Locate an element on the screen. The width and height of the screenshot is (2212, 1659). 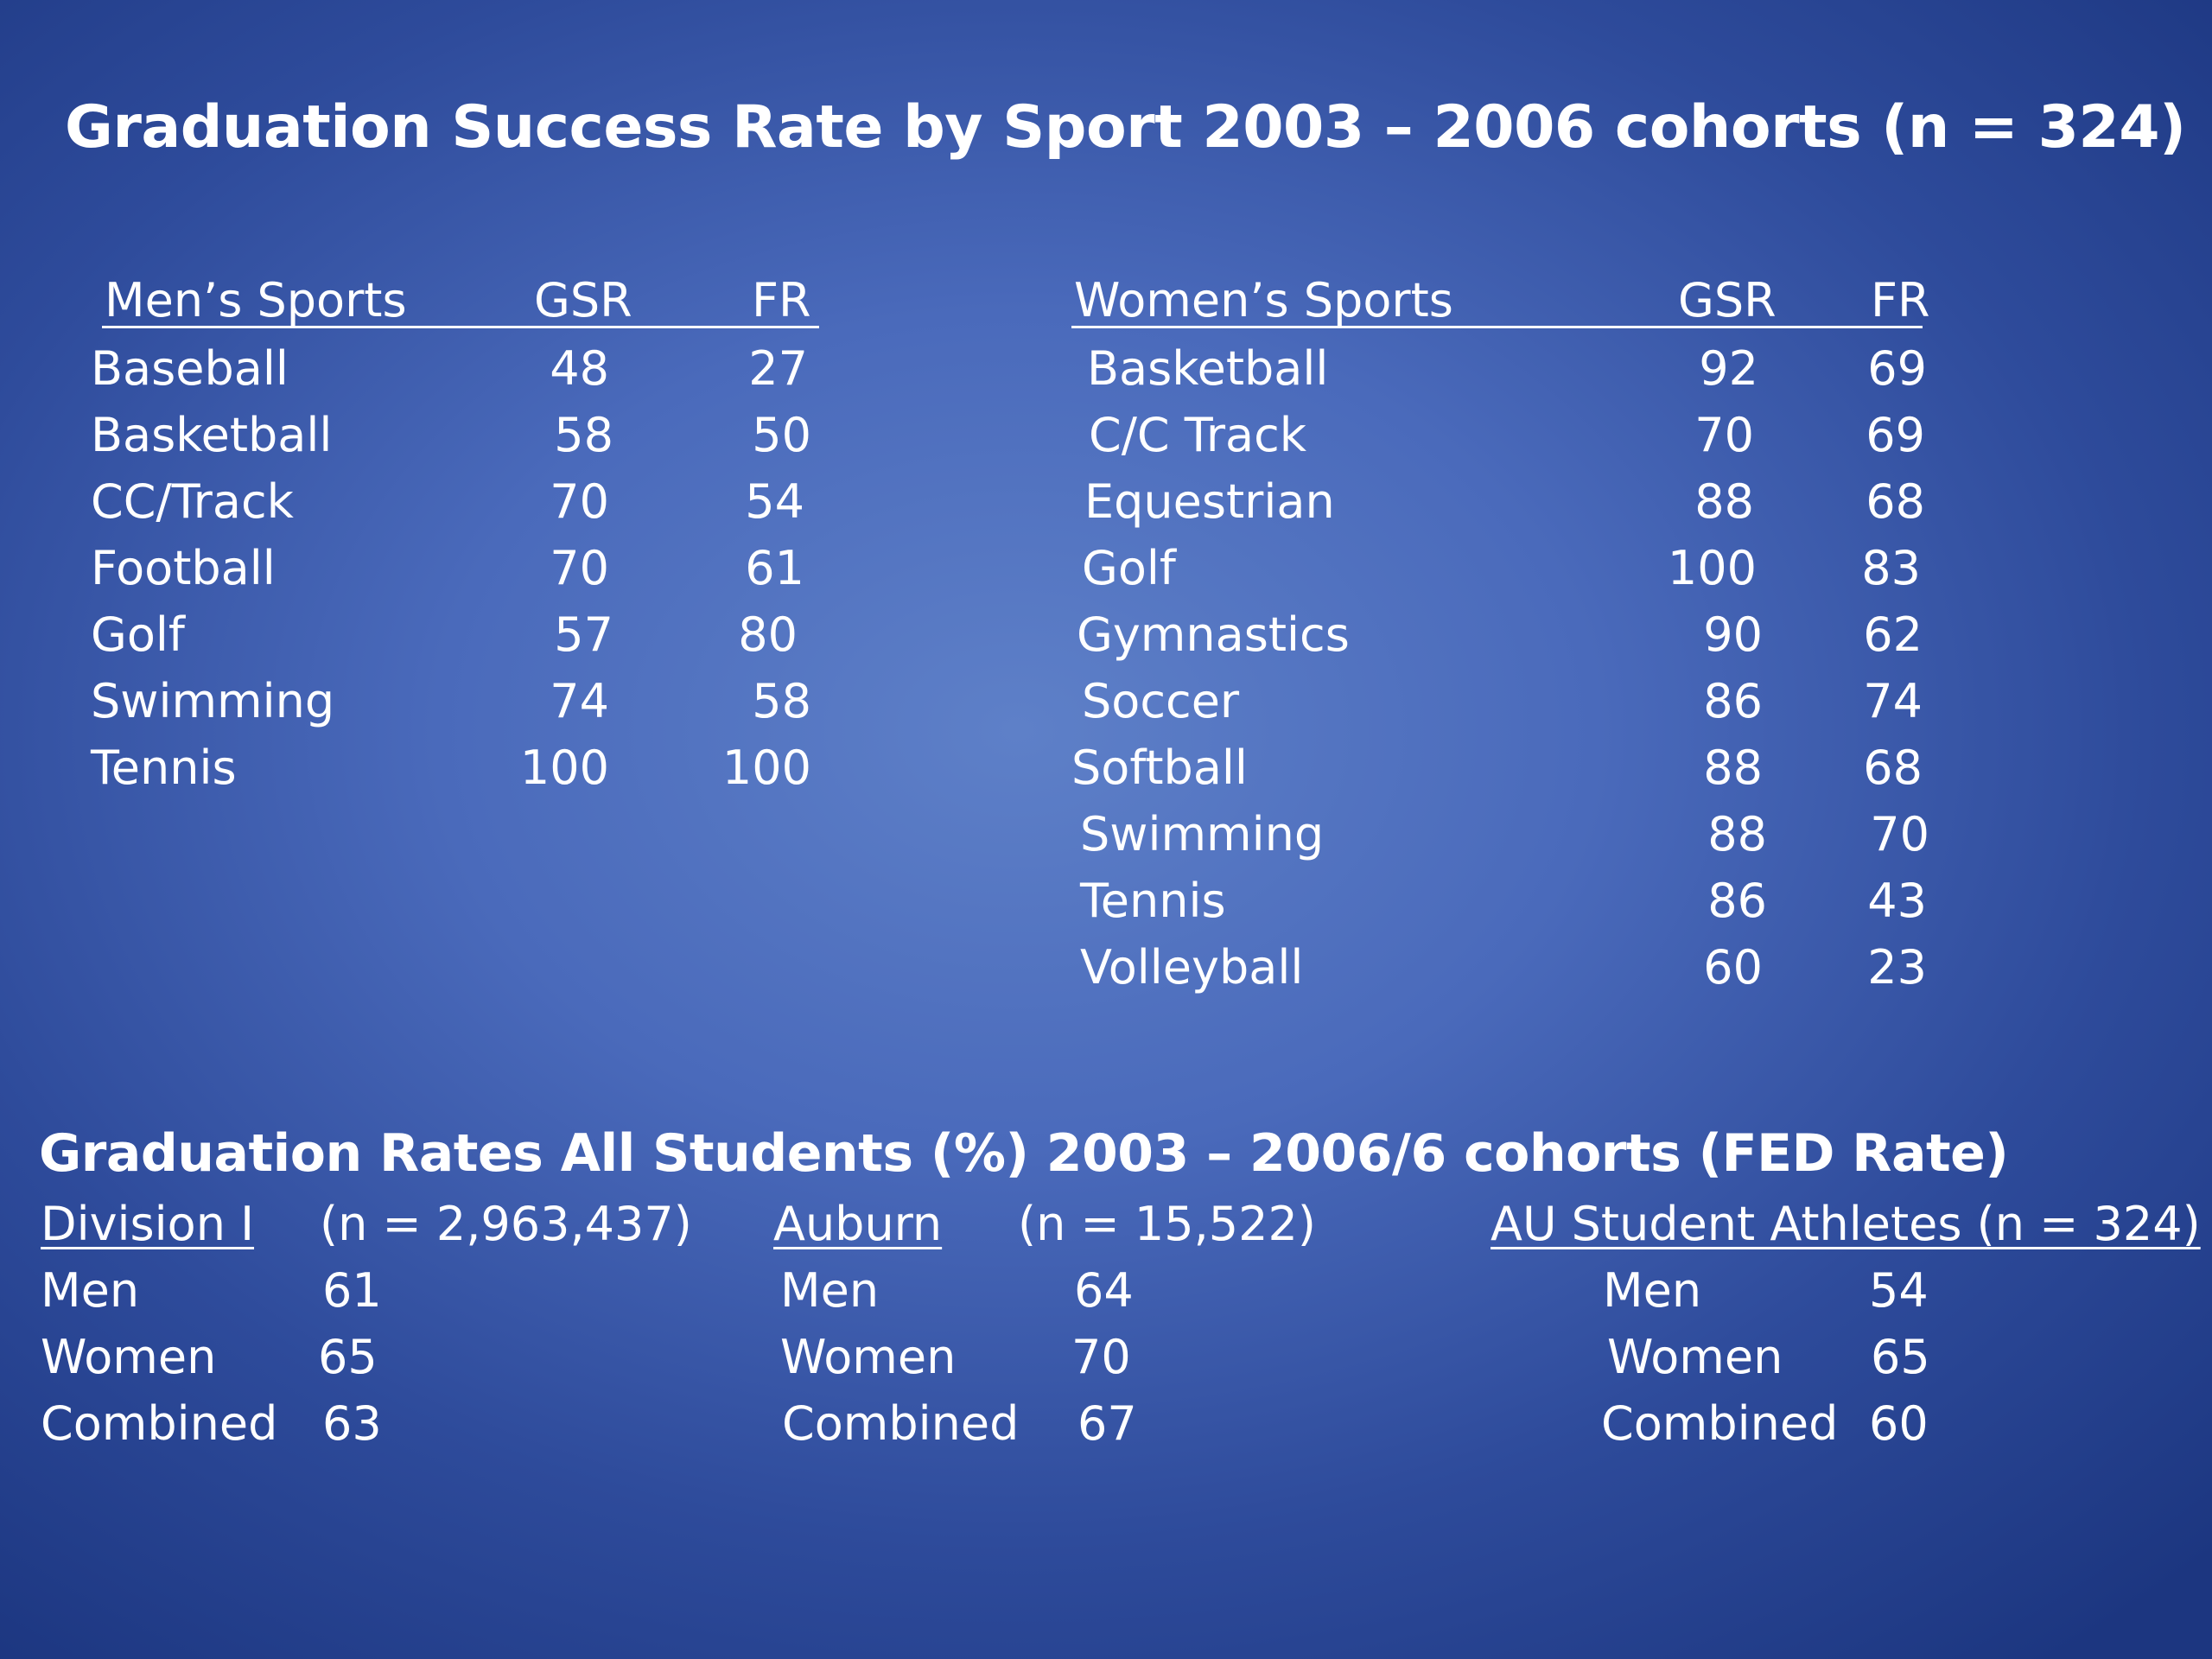
sport-name: Gymnastics is located at coordinates (1213, 634).